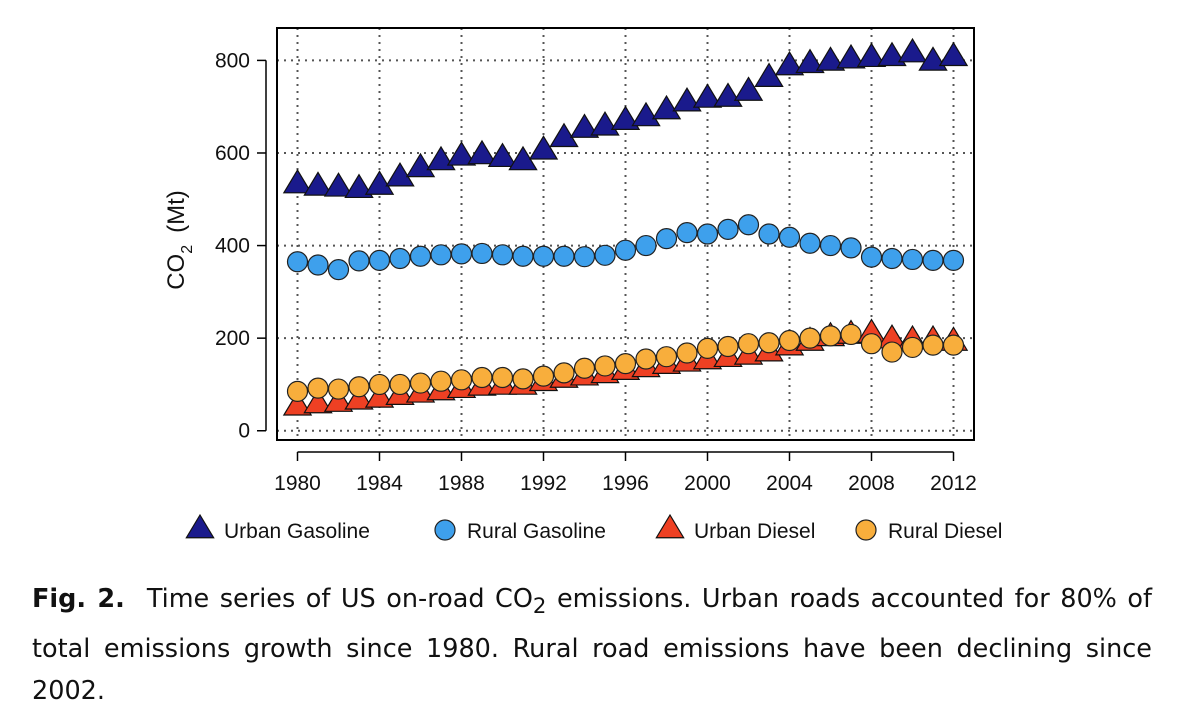  Describe the element at coordinates (200, 526) in the screenshot. I see `legend-marker-urban-gasoline` at that location.